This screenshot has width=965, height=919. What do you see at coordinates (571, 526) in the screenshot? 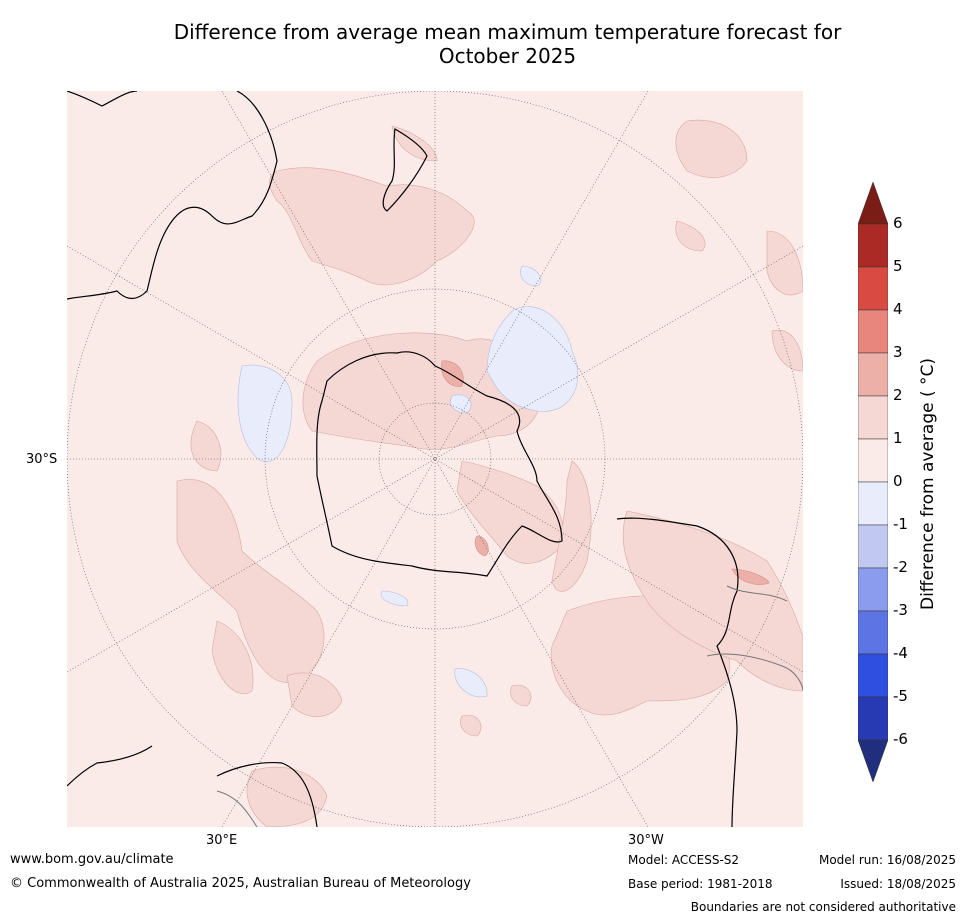
I see `anomaly-region-atlantic` at bounding box center [571, 526].